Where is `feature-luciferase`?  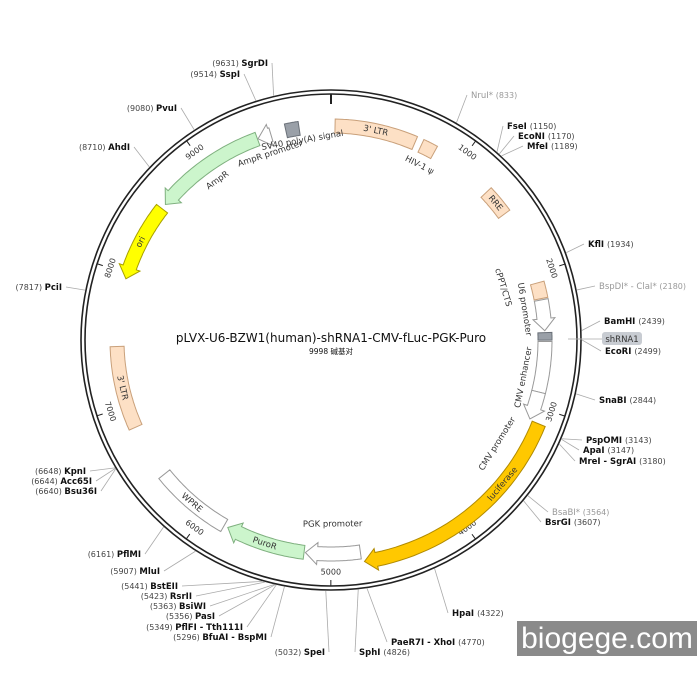
feature-luciferase is located at coordinates (454, 496).